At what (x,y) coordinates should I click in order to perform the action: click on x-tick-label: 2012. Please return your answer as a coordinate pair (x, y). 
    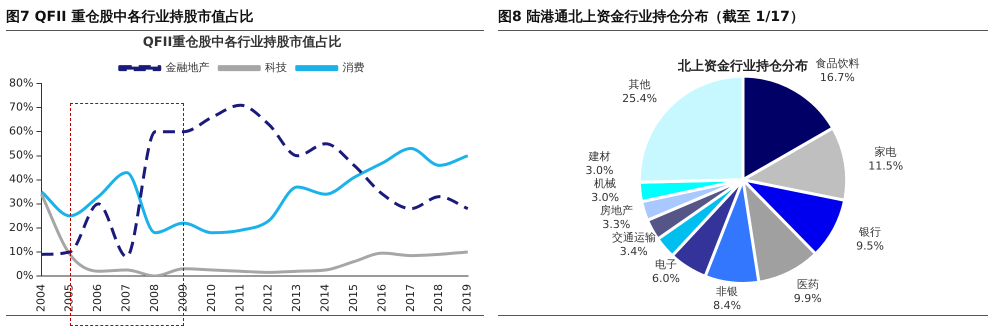
    Looking at the image, I should click on (268, 298).